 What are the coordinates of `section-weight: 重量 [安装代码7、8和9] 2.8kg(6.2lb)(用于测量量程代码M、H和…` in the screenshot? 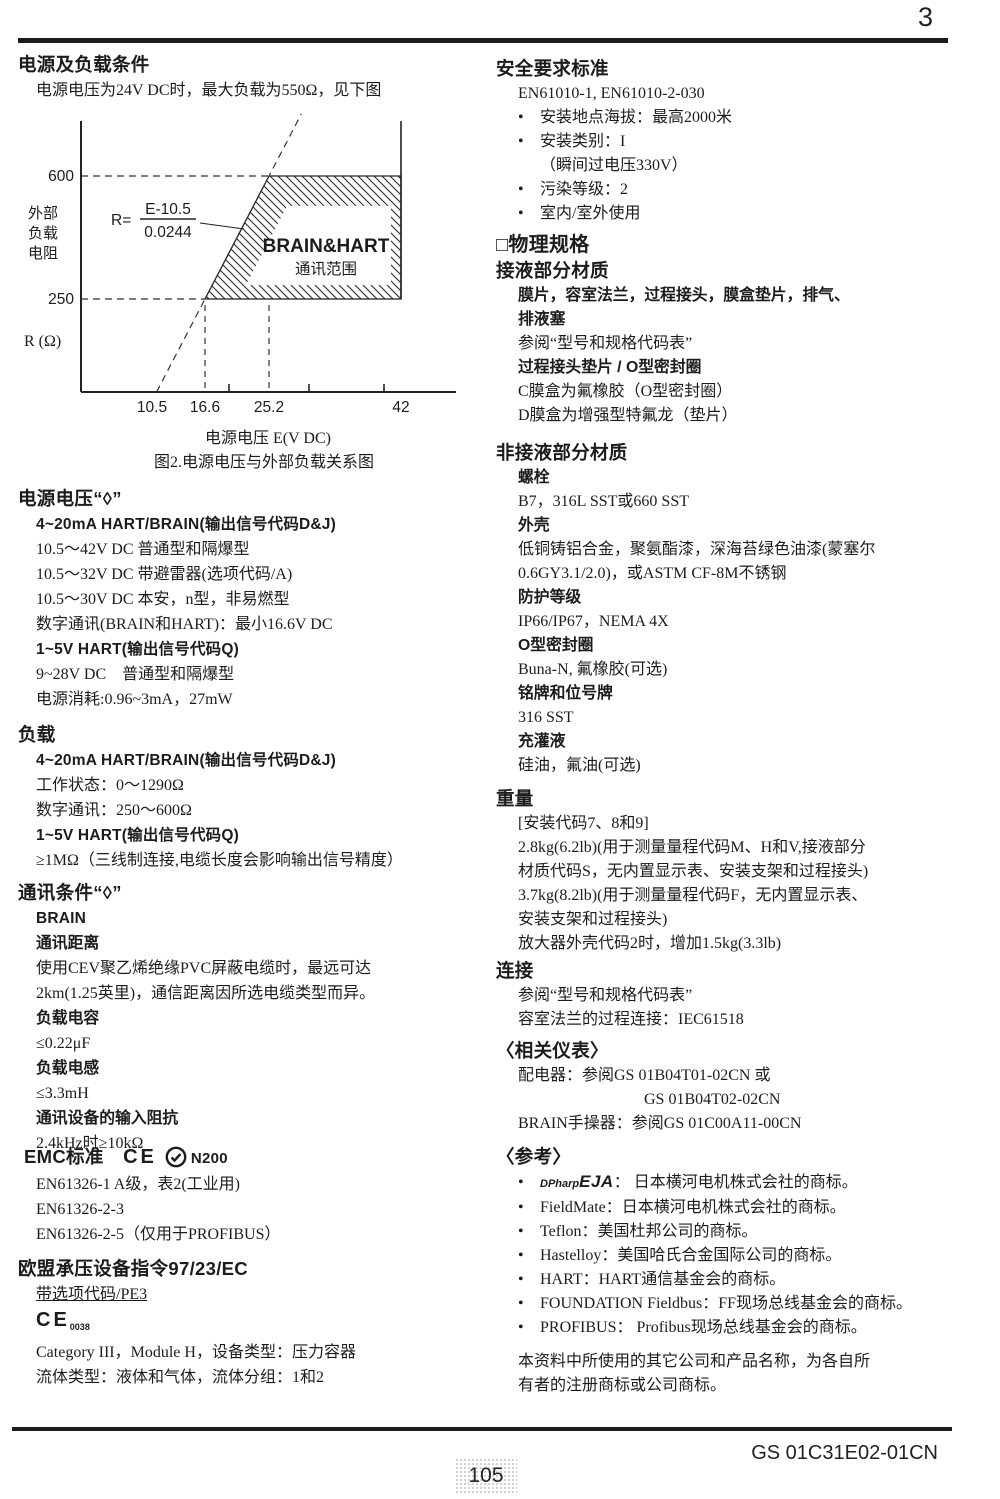 It's located at (742, 871).